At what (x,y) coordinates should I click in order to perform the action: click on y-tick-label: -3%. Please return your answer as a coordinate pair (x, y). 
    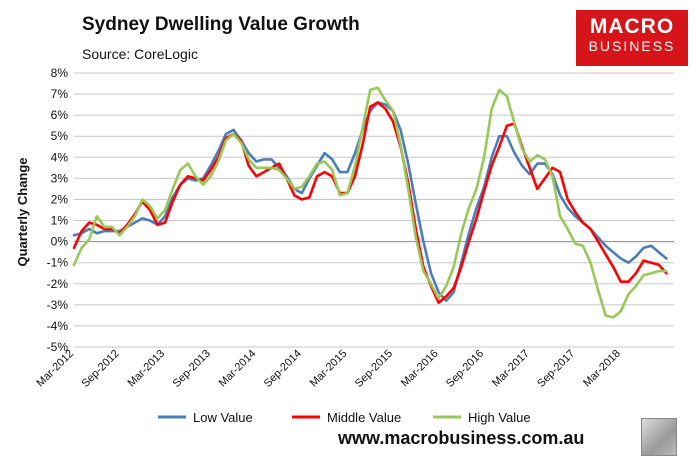
    Looking at the image, I should click on (58, 305).